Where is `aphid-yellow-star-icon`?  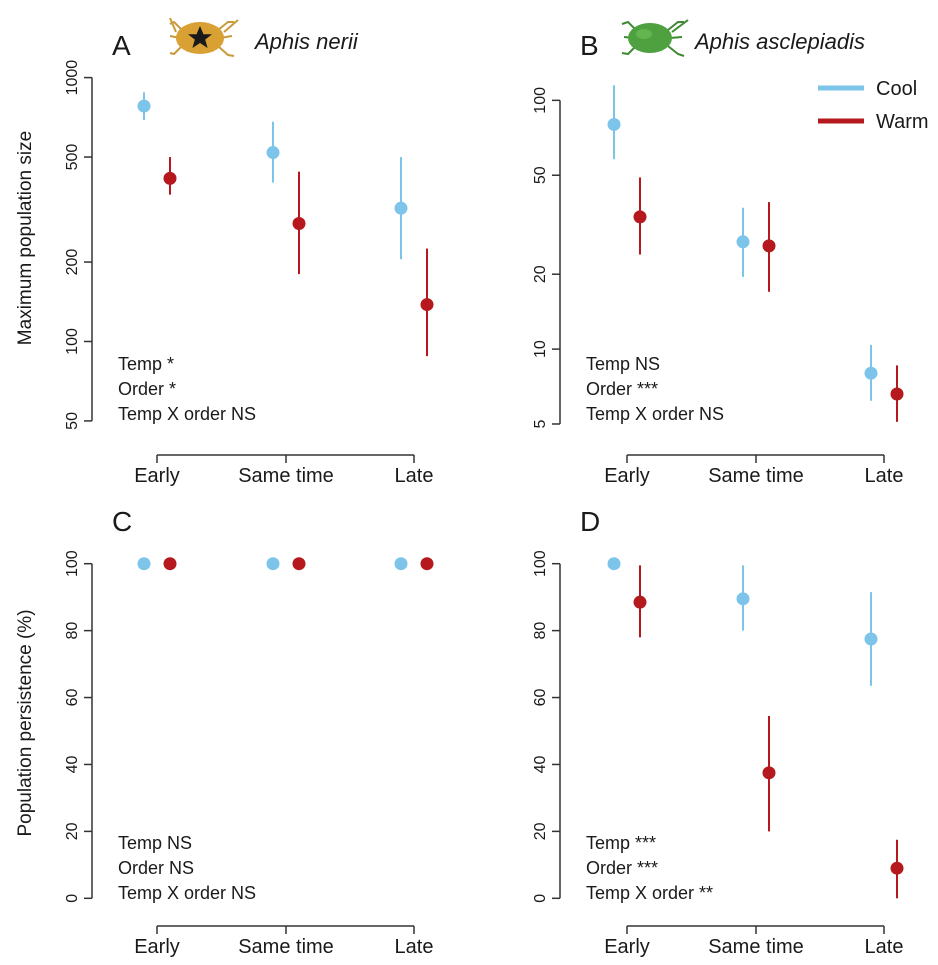 aphid-yellow-star-icon is located at coordinates (204, 37).